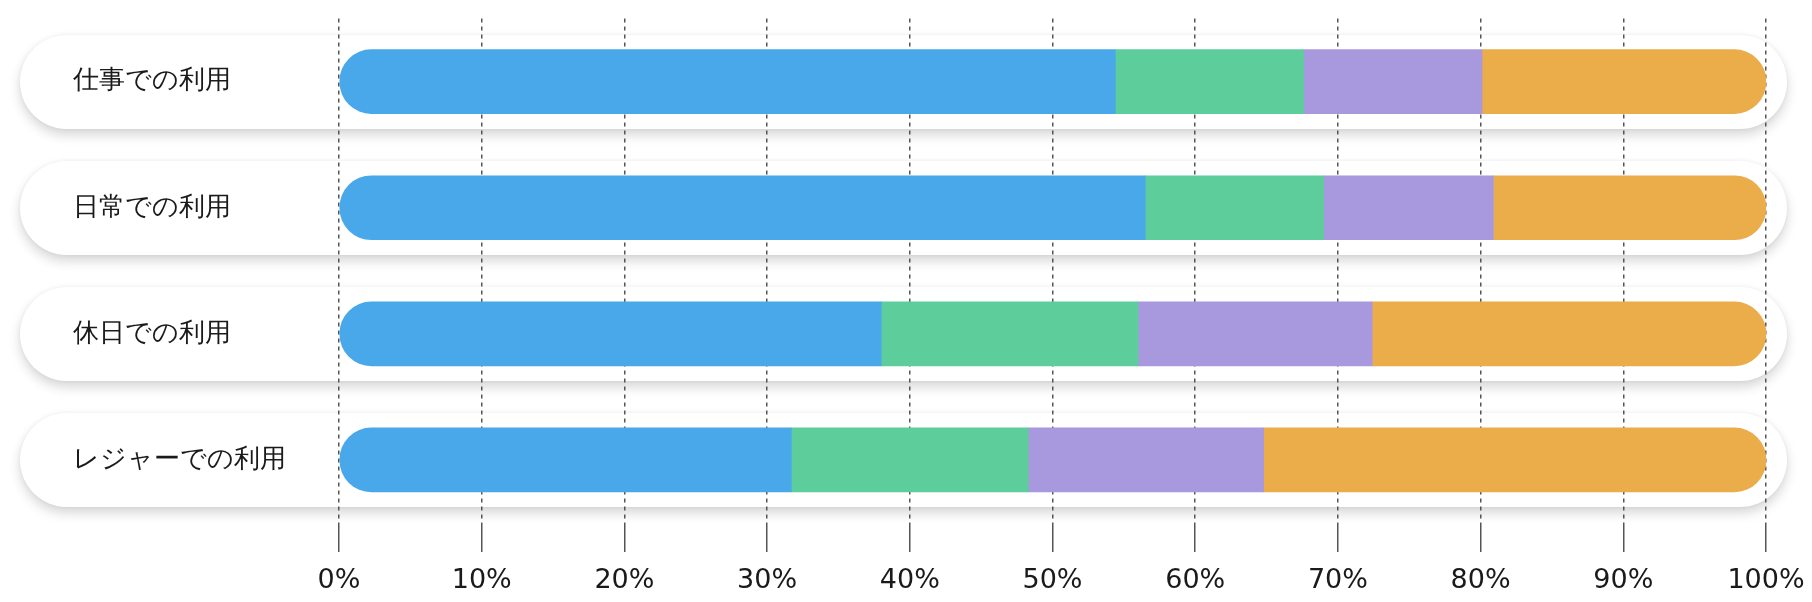 The height and width of the screenshot is (602, 1812). Describe the element at coordinates (1766, 579) in the screenshot. I see `x-tick-label: 100%` at that location.